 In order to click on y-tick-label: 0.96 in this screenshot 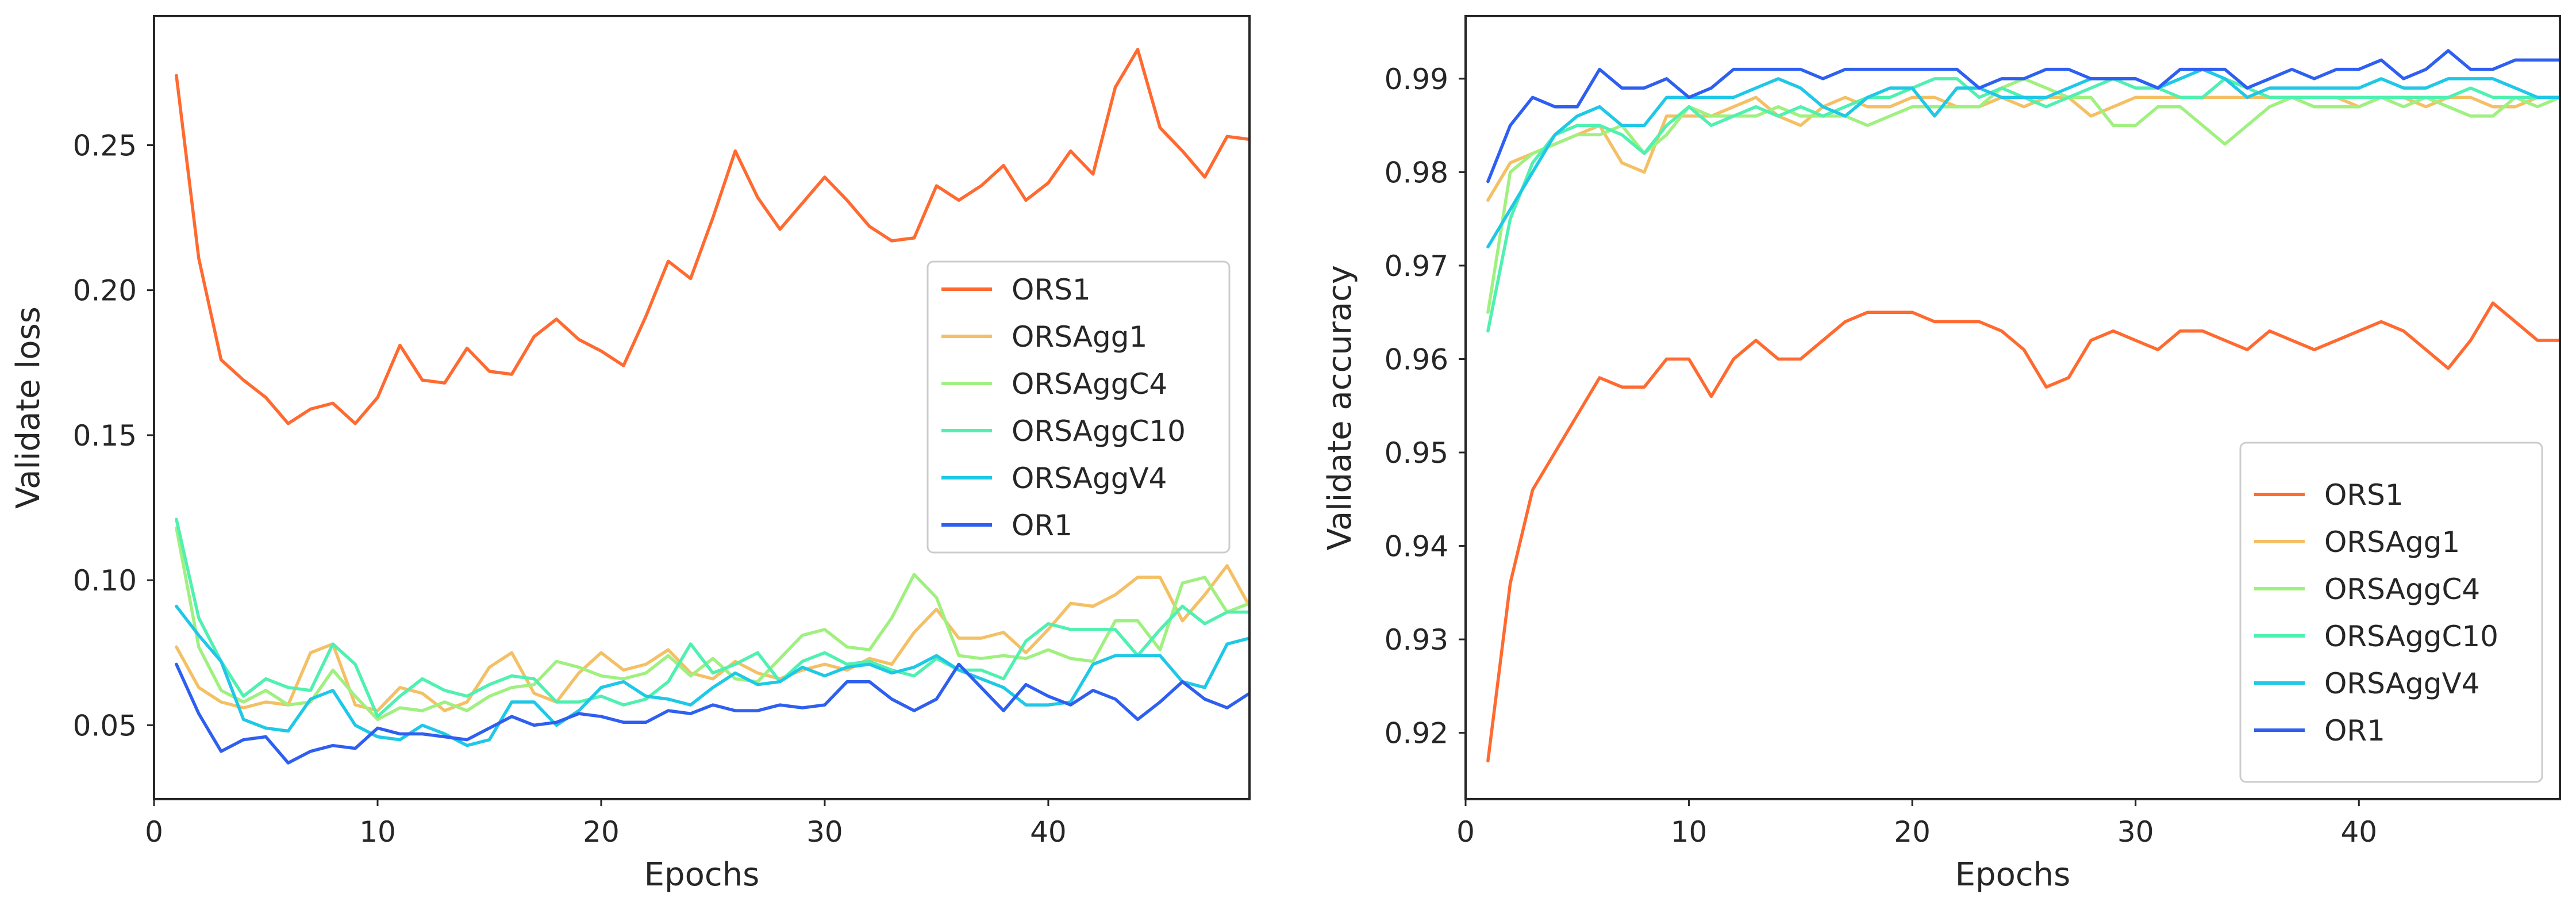, I will do `click(1416, 359)`.